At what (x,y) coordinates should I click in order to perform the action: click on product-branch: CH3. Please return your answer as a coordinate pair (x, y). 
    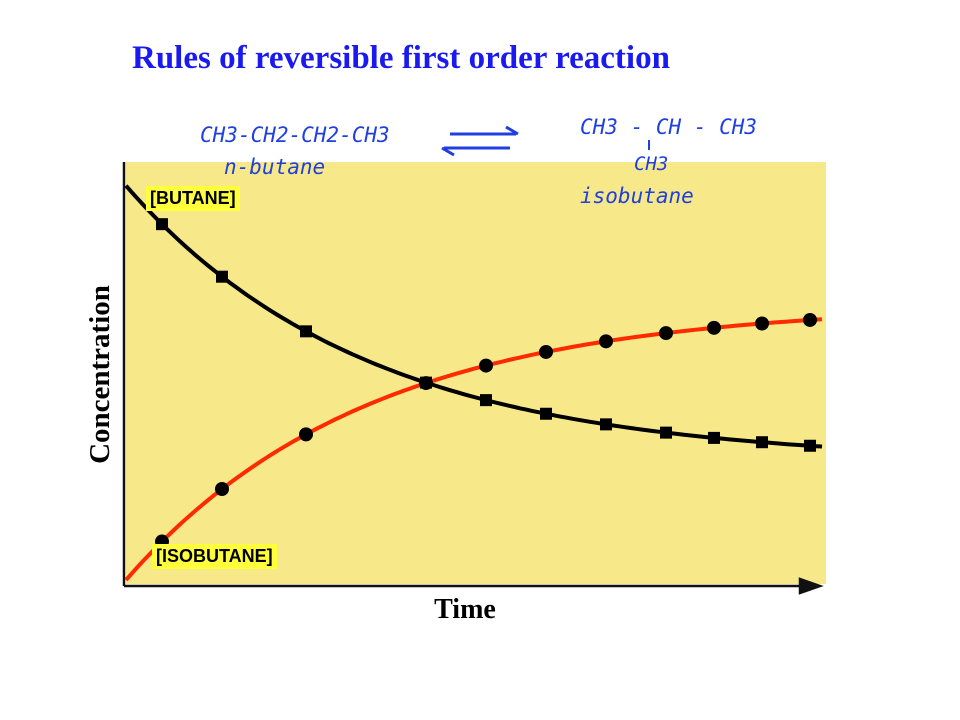
    Looking at the image, I should click on (651, 164).